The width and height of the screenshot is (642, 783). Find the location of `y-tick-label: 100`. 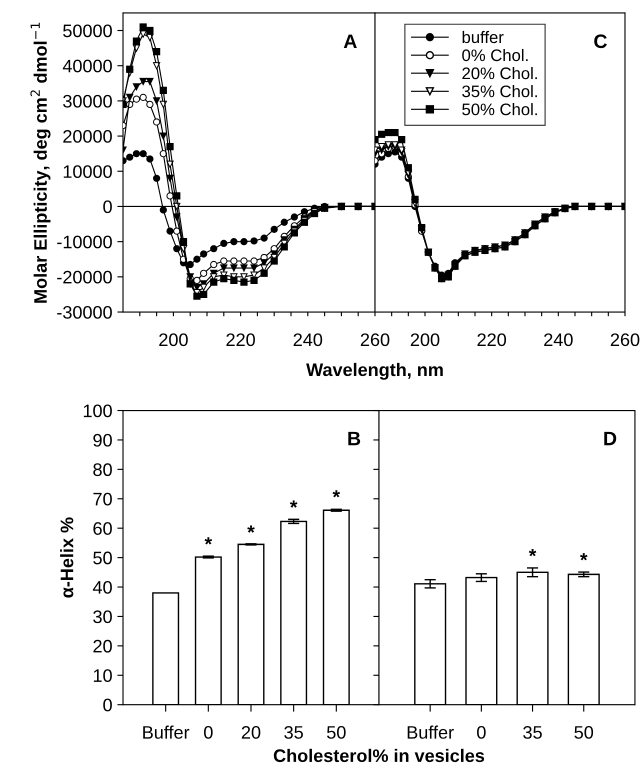

y-tick-label: 100 is located at coordinates (98, 411).